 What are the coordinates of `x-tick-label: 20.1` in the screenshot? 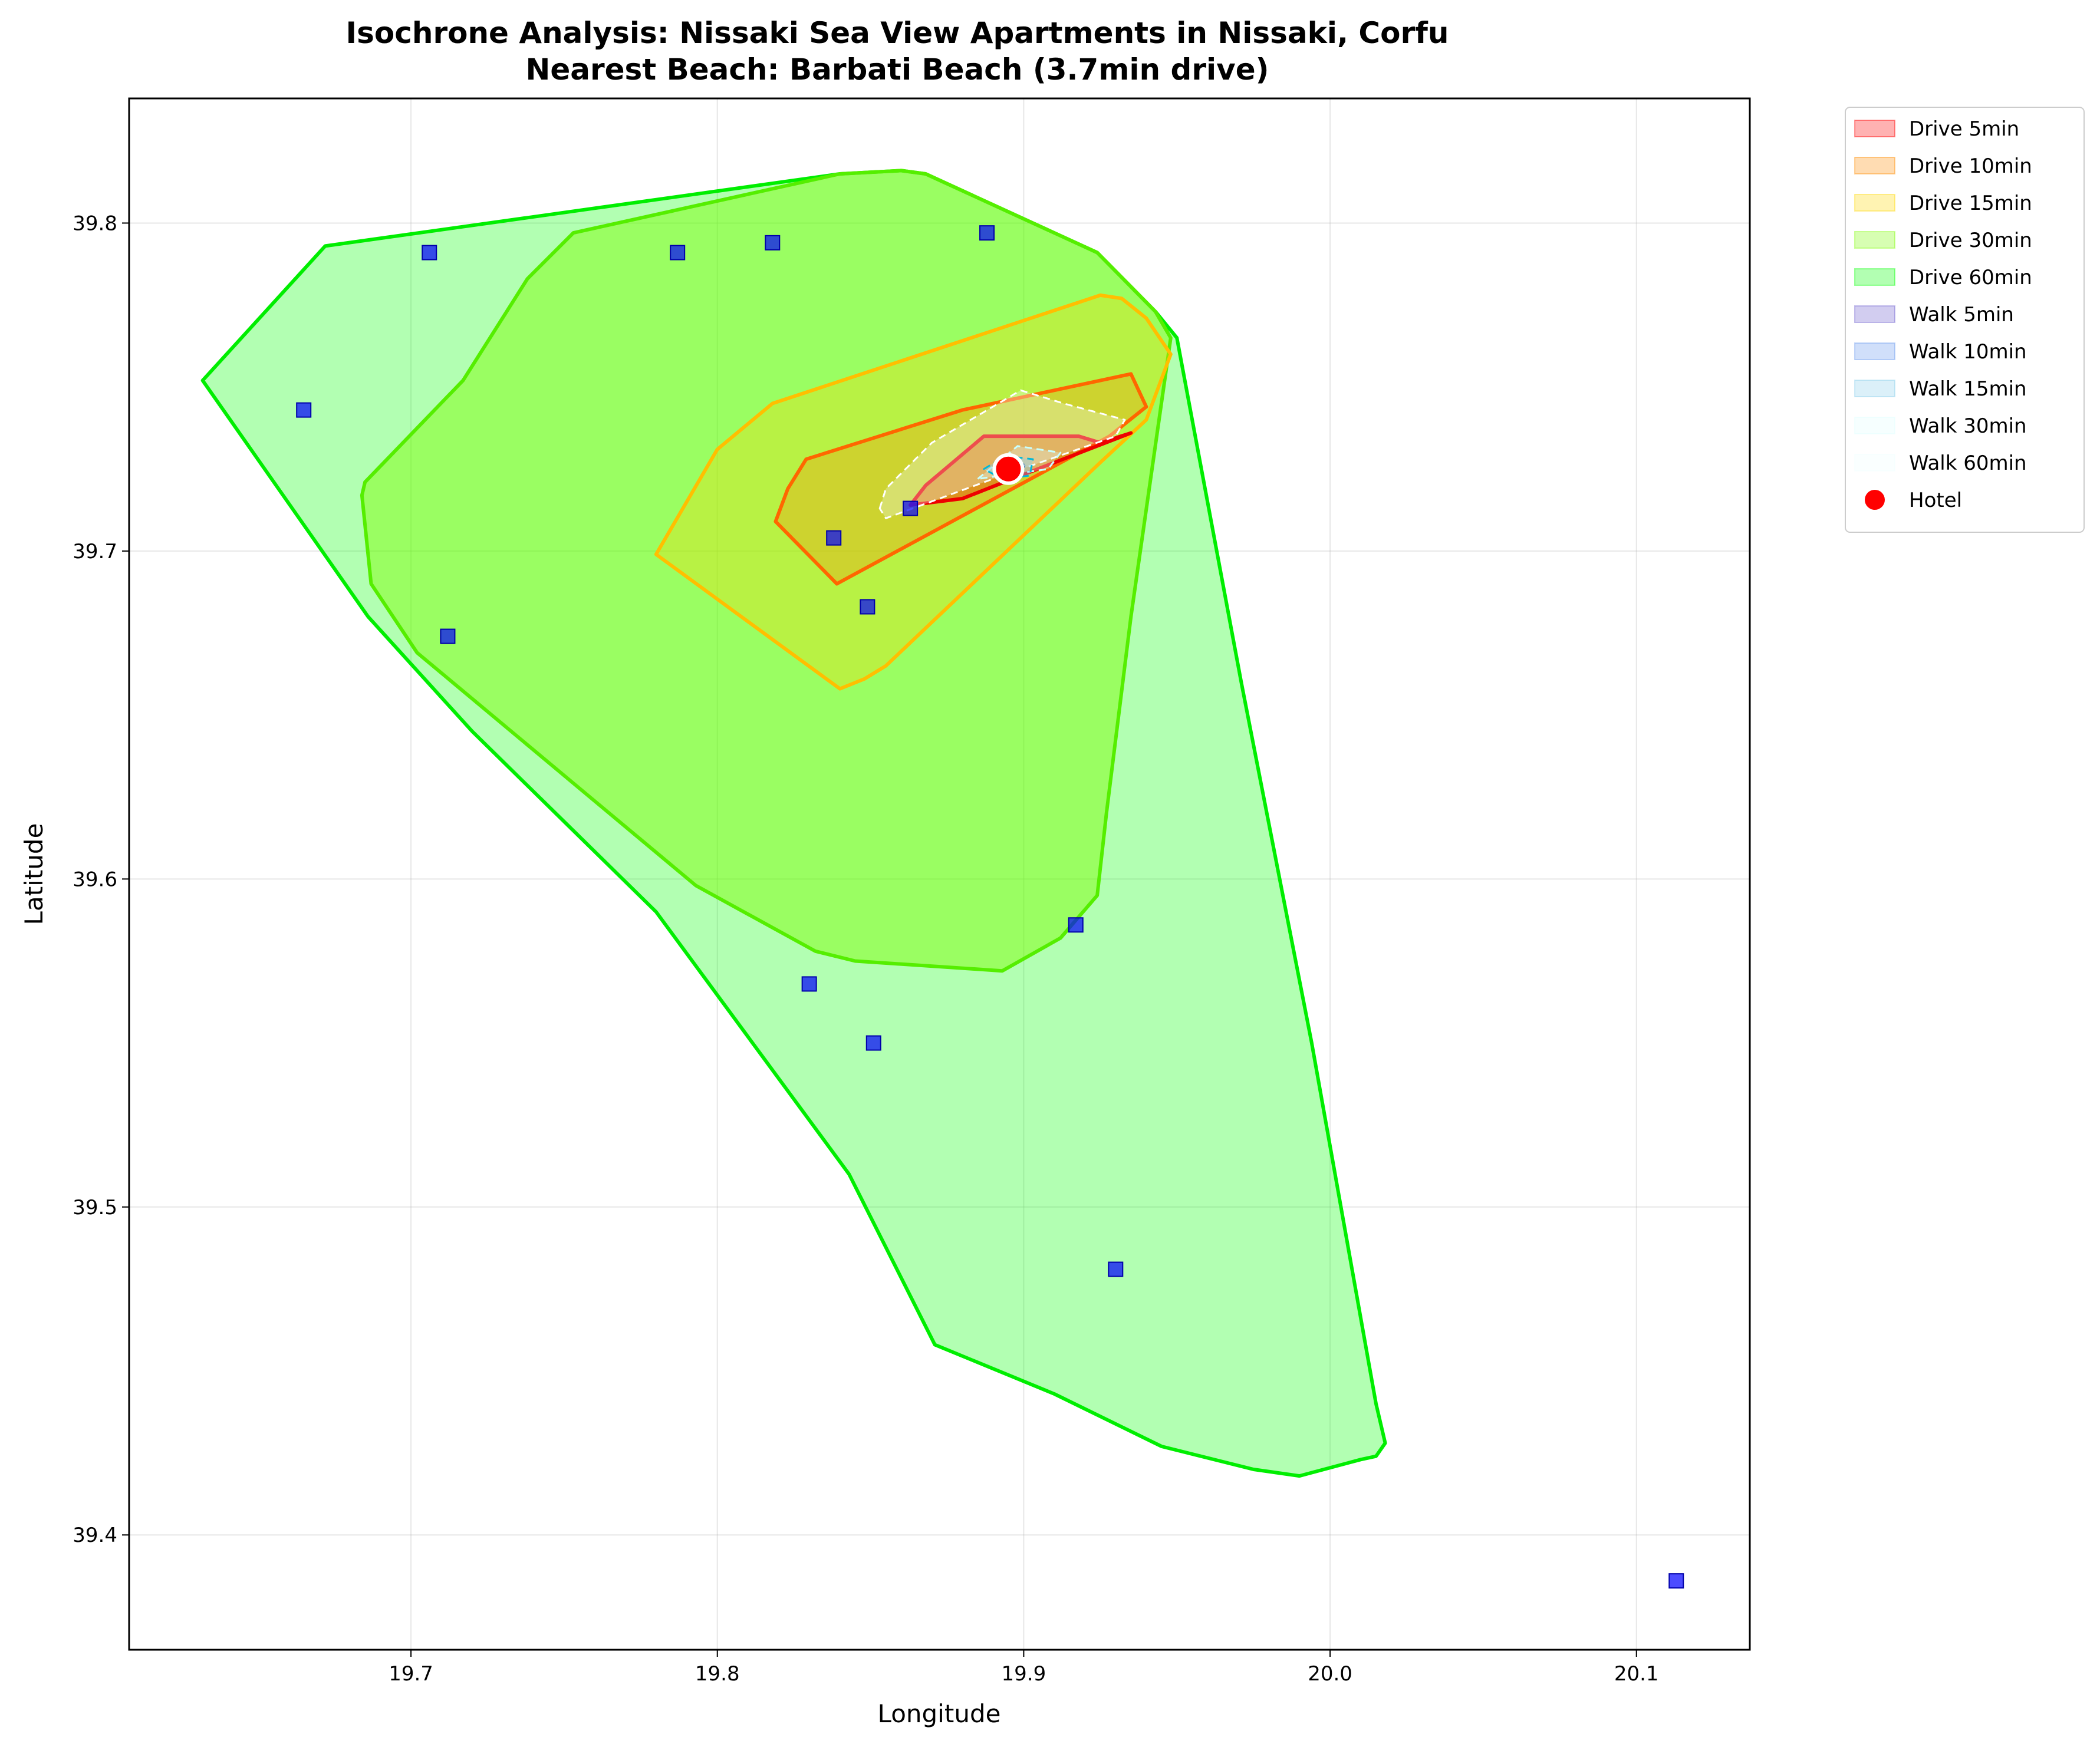 It's located at (1637, 1674).